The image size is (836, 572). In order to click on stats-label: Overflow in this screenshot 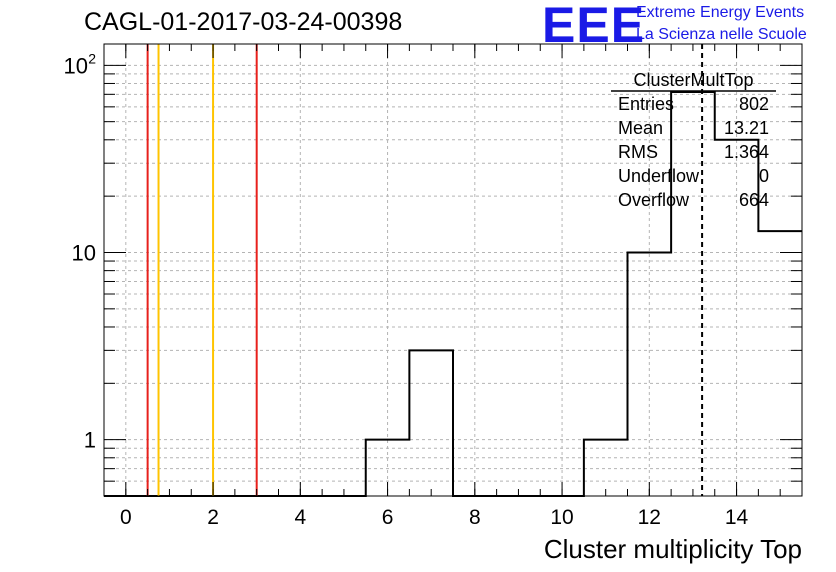, I will do `click(654, 200)`.